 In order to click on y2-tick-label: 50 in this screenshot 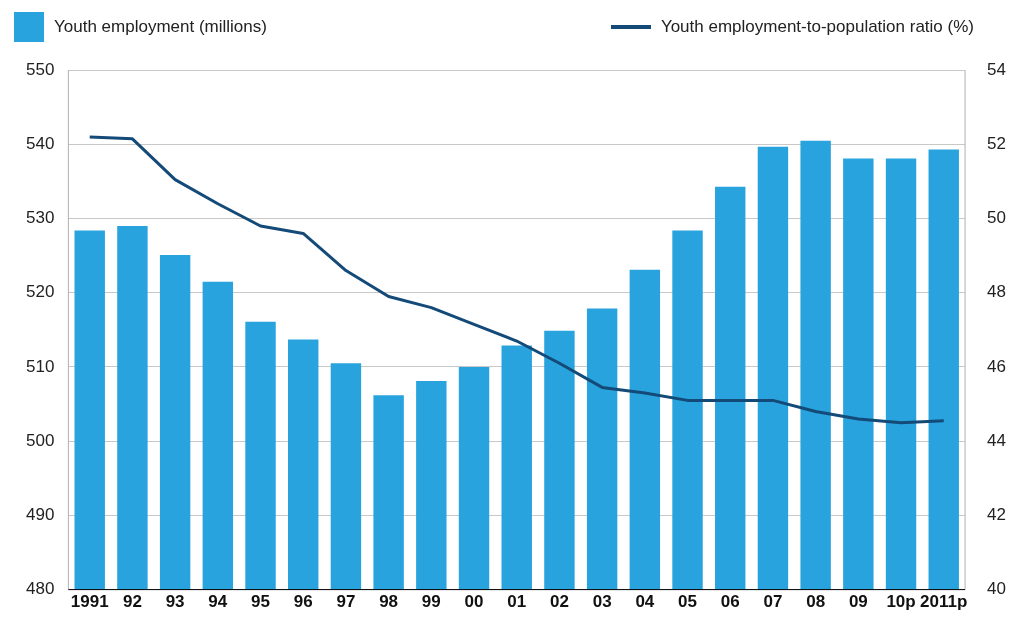, I will do `click(997, 218)`.